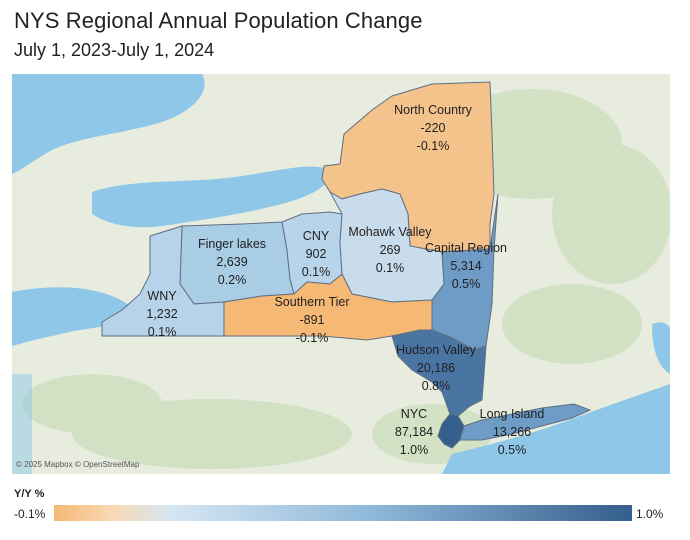  I want to click on map-attribution: © 2025 Mapbox © OpenStreetMap, so click(78, 464).